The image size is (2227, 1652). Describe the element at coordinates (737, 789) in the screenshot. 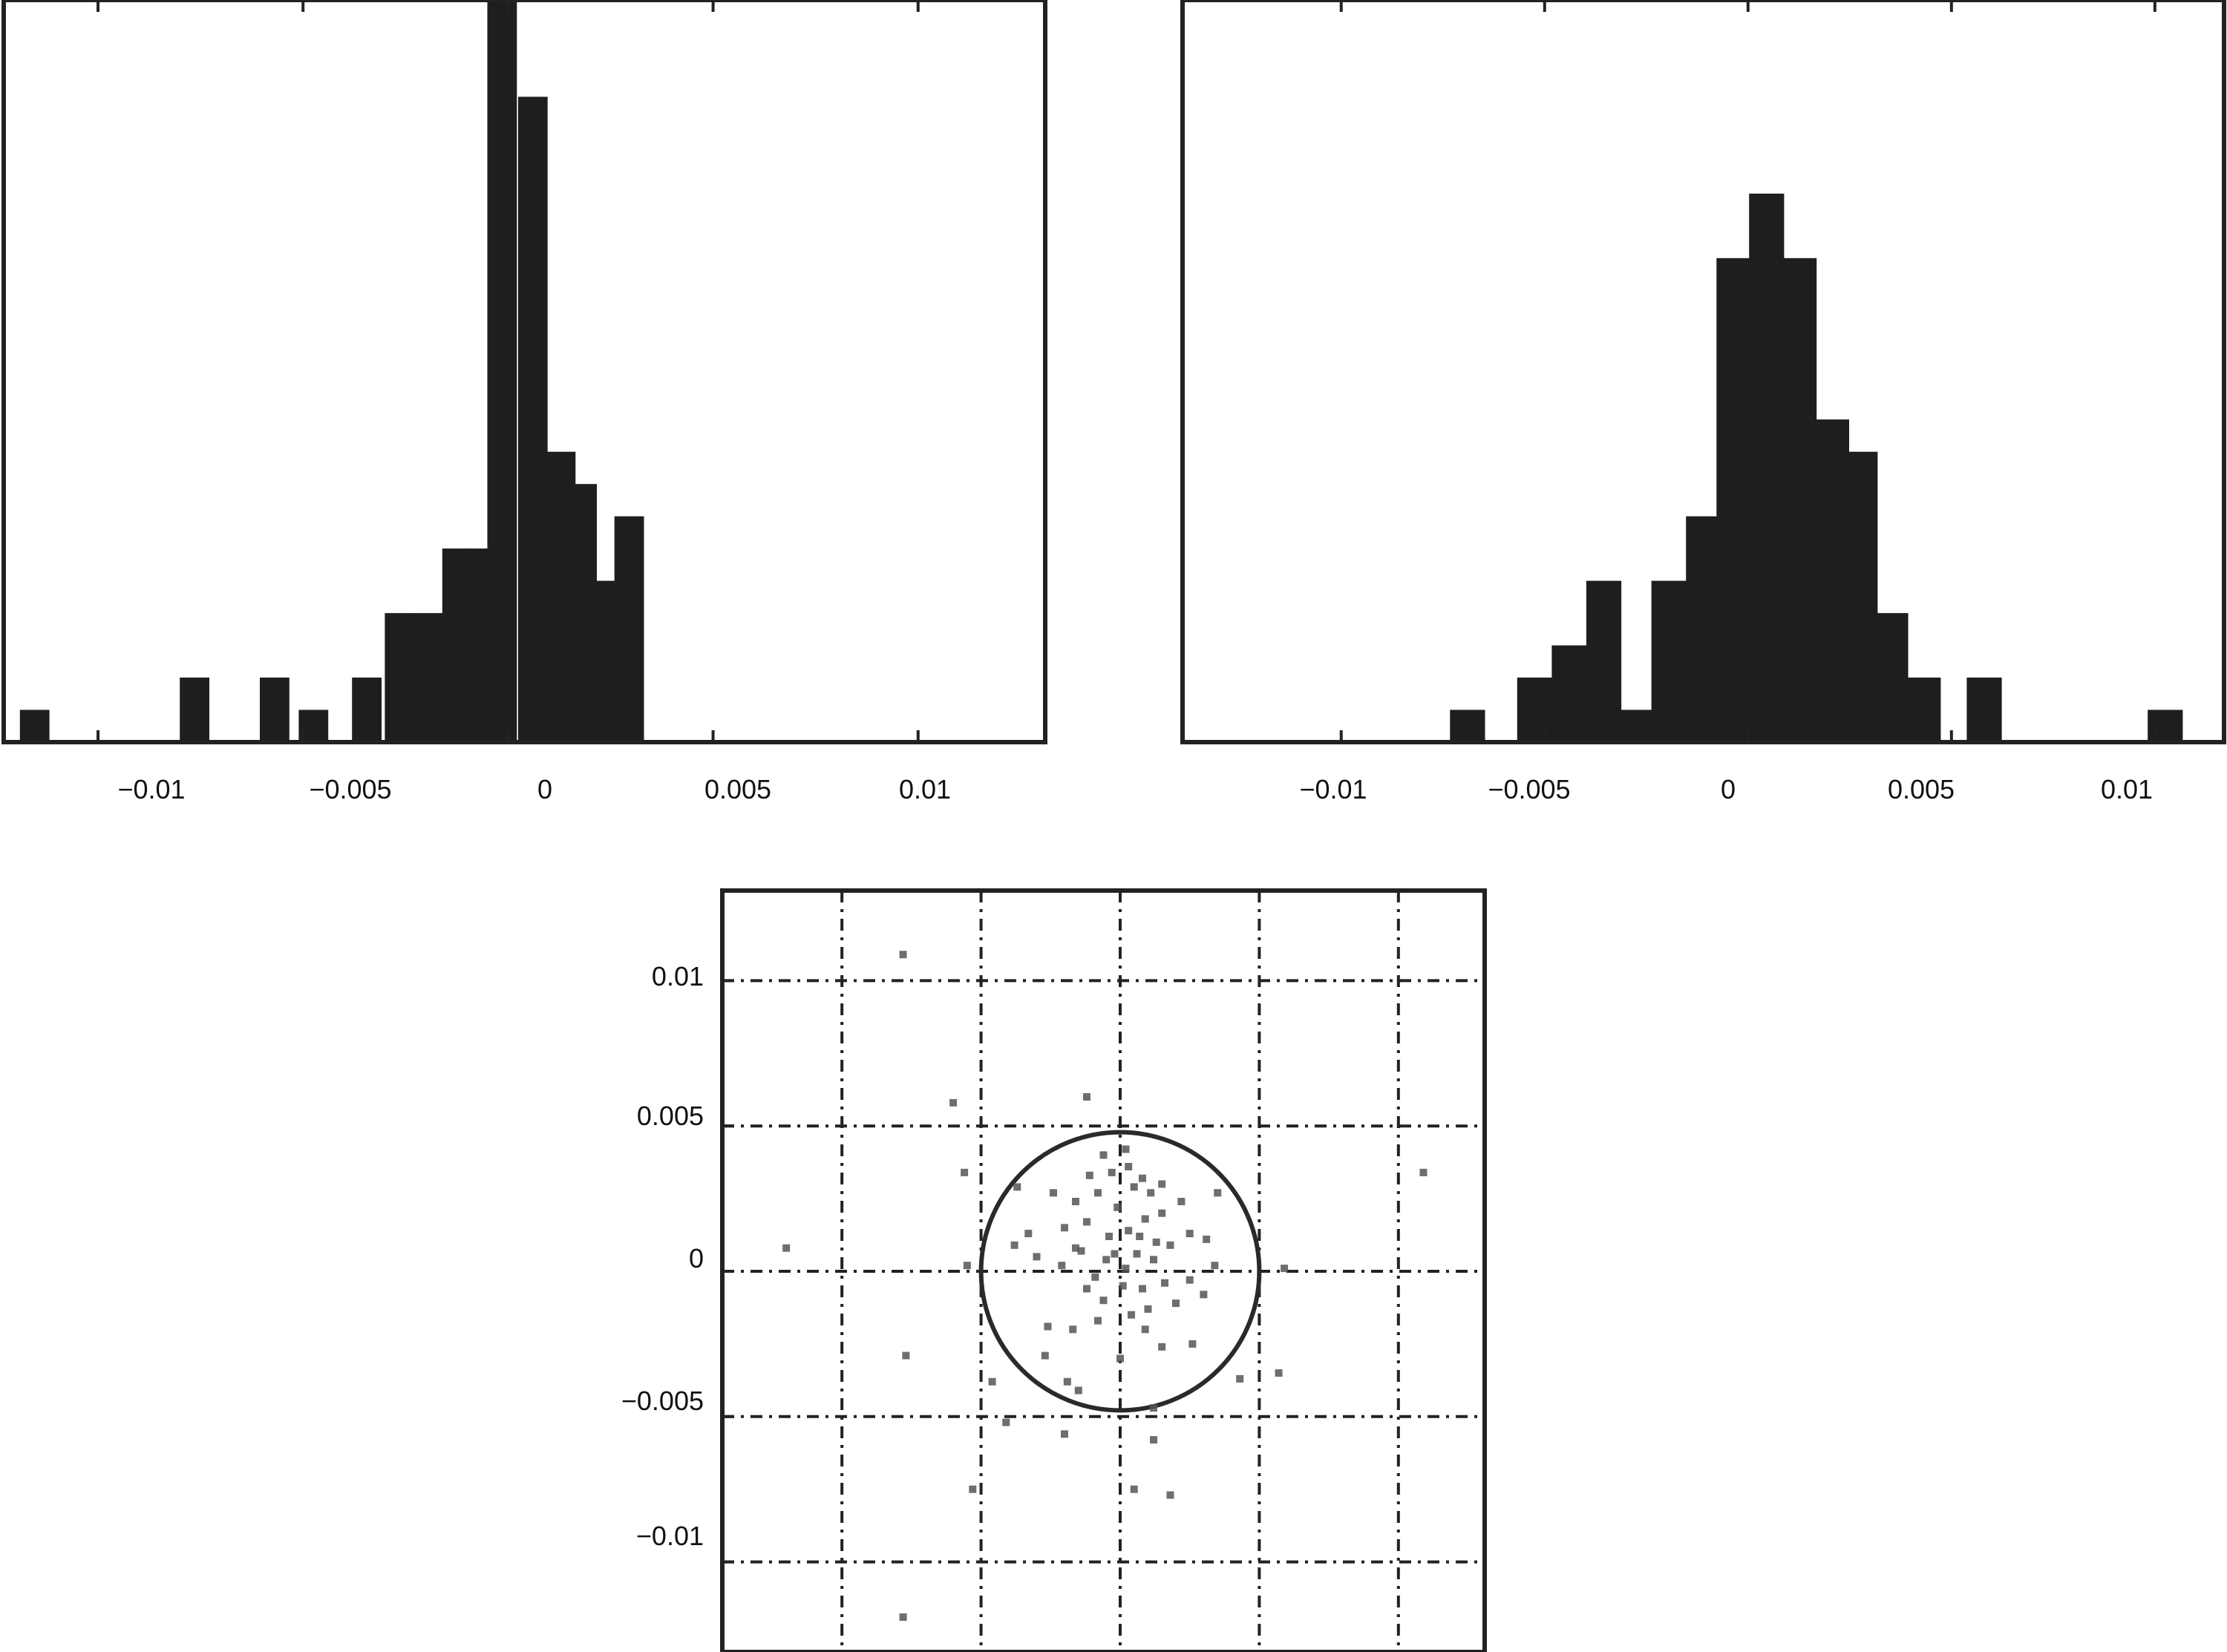

I see `histogram-left-xtick-label: 0.005` at that location.